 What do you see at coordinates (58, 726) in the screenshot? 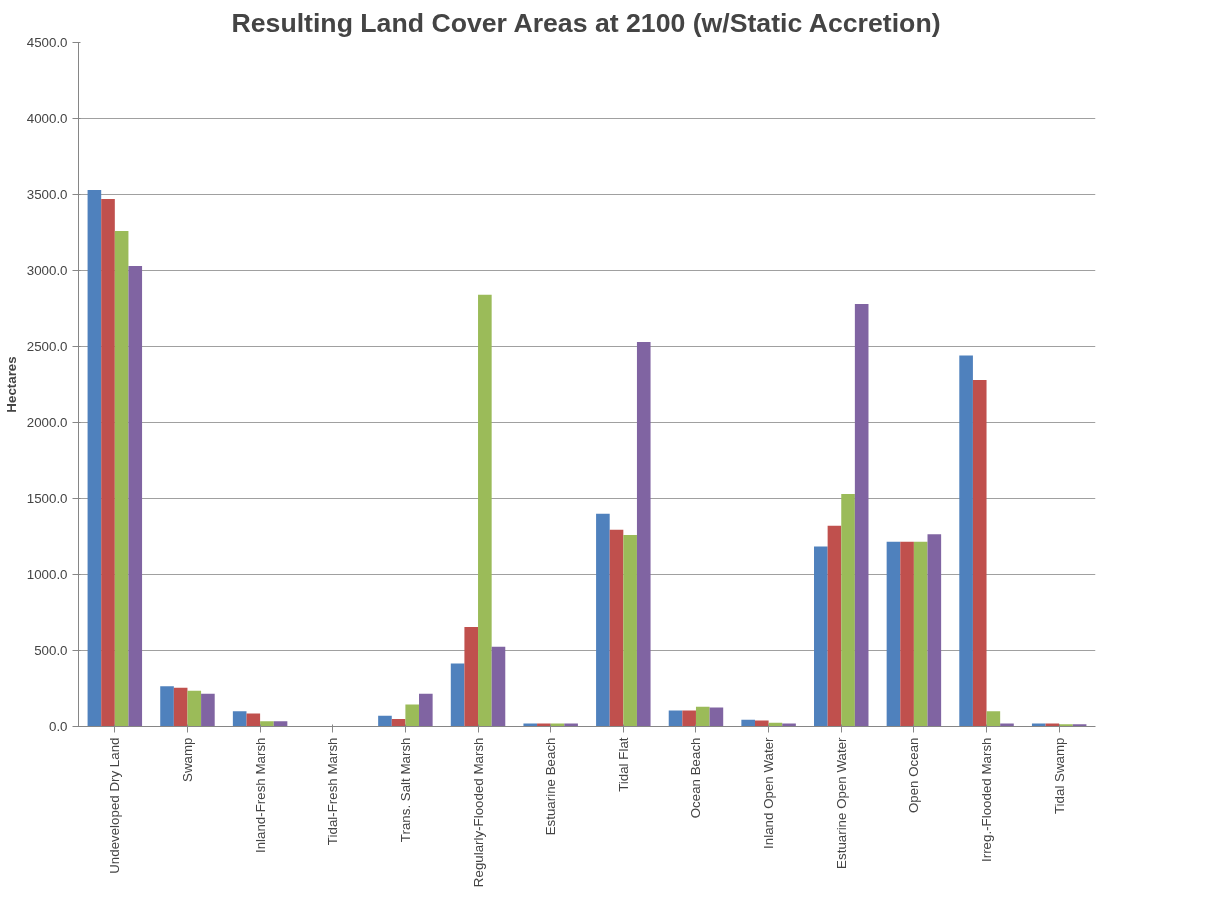
I see `y-tick-label: 0.0` at bounding box center [58, 726].